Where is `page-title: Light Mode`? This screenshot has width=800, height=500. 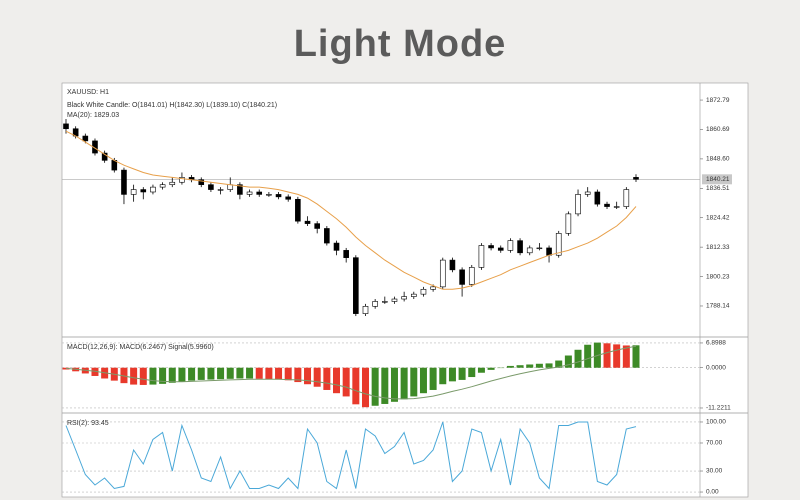
page-title: Light Mode is located at coordinates (400, 44).